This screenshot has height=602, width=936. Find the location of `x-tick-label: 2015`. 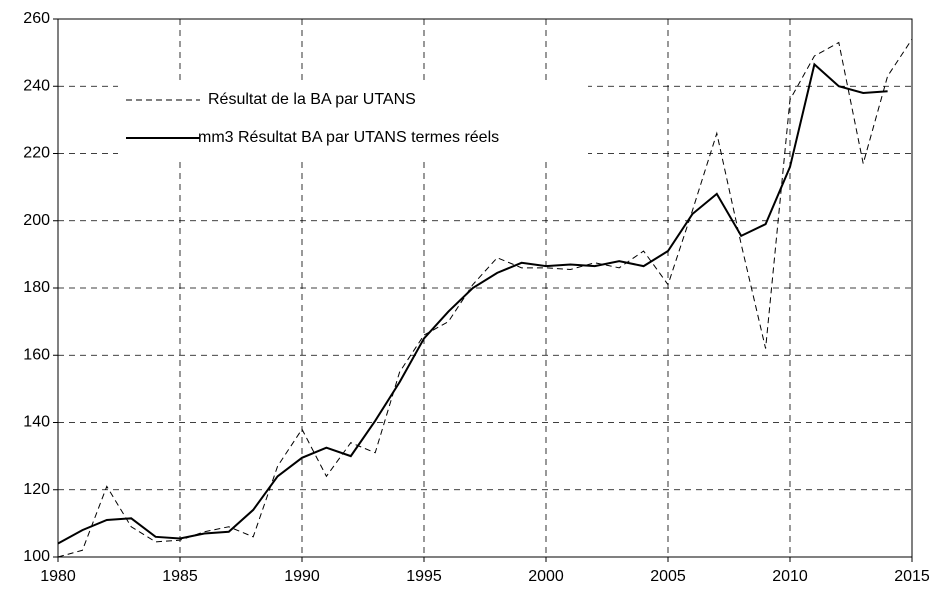

x-tick-label: 2015 is located at coordinates (912, 576).